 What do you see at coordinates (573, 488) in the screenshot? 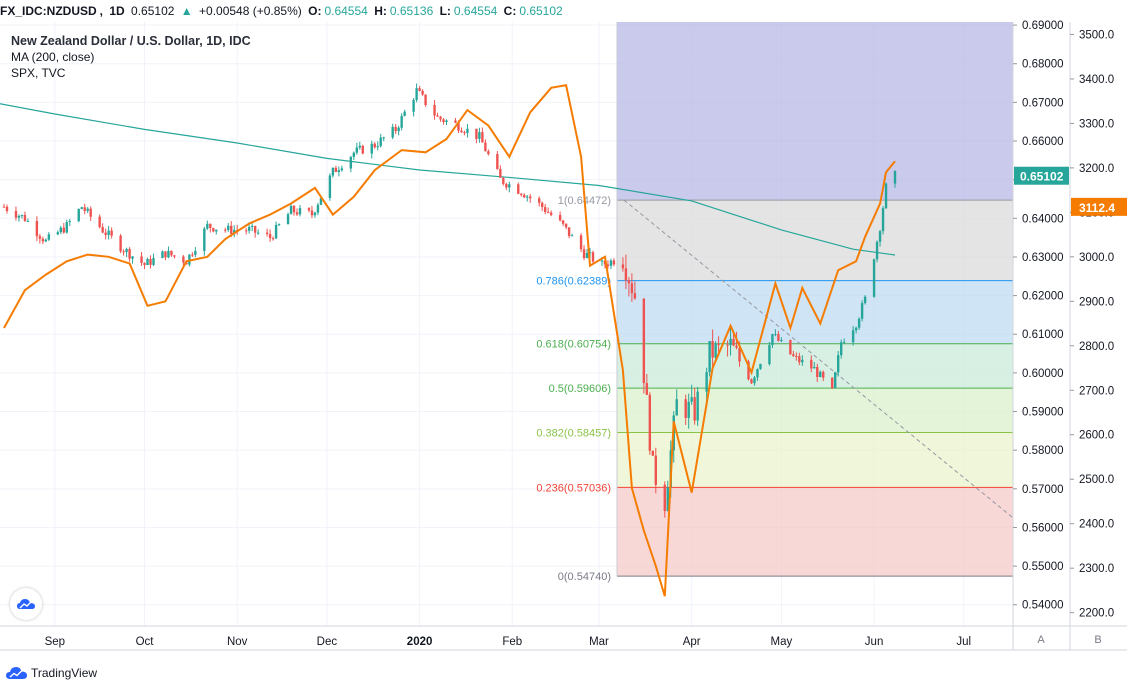
I see `fib-level-label: 0.236(0.57036)` at bounding box center [573, 488].